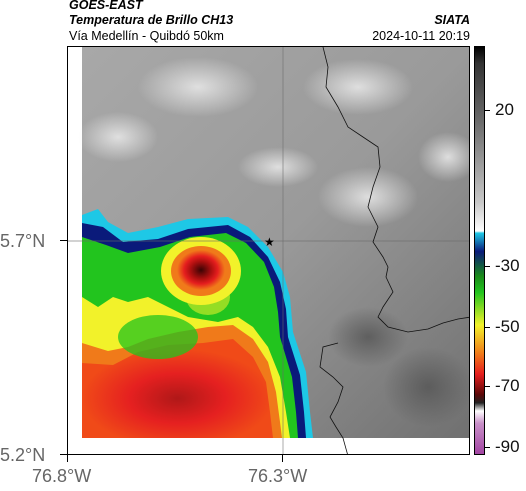 The image size is (526, 491). What do you see at coordinates (507, 326) in the screenshot?
I see `colorbar-tick-label: -50` at bounding box center [507, 326].